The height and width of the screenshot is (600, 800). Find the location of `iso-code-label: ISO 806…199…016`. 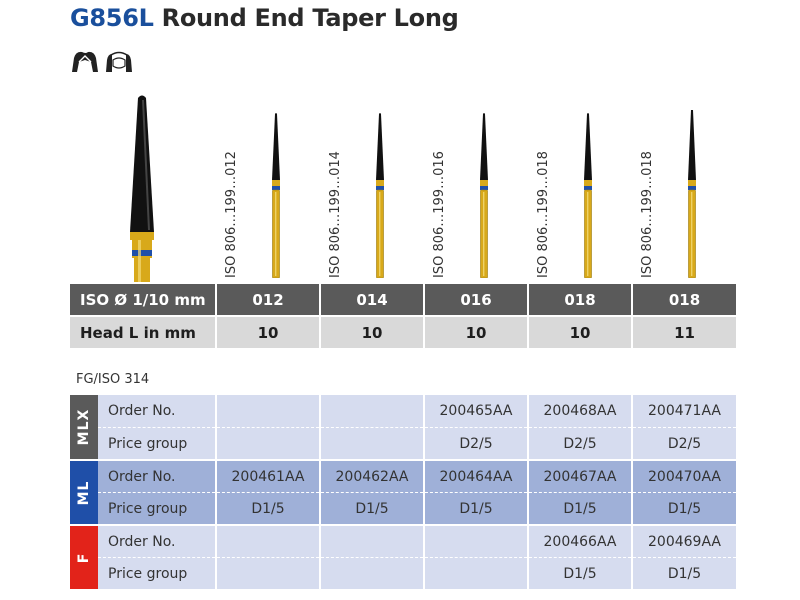

iso-code-label: ISO 806…199…016 is located at coordinates (439, 214).